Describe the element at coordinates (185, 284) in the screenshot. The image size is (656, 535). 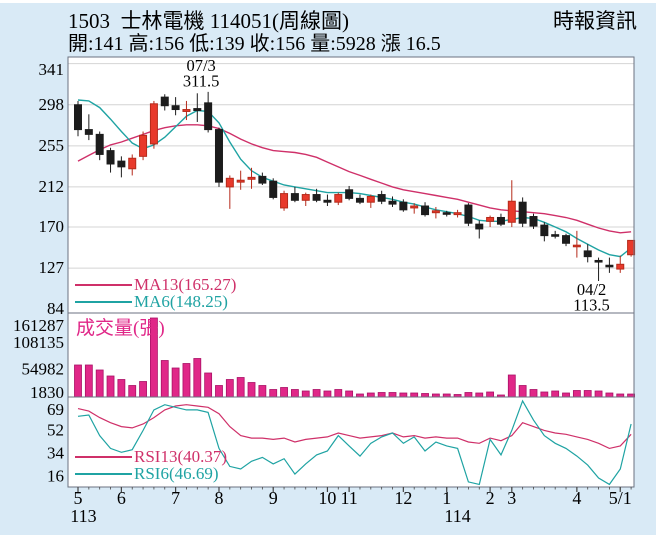
I see `ma-legend-label: MA13(165.27)` at that location.